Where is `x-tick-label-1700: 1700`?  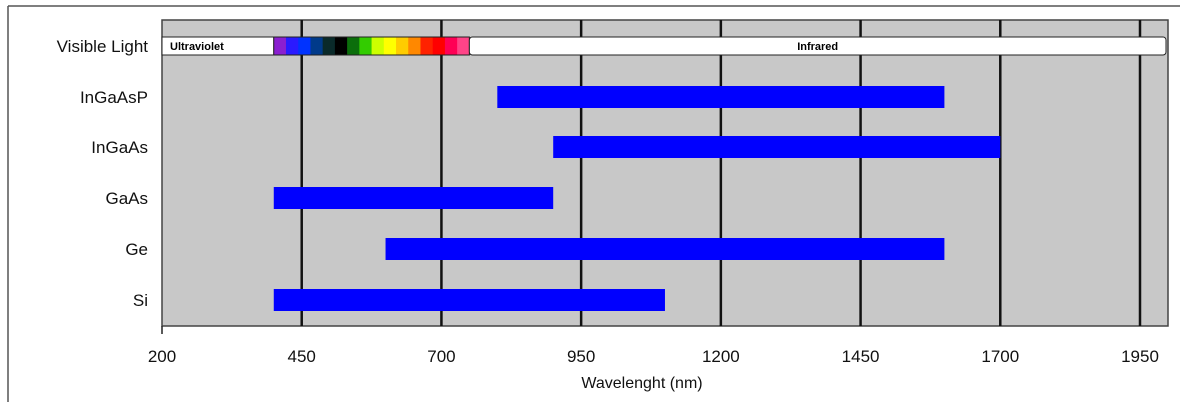
x-tick-label-1700: 1700 is located at coordinates (1000, 356).